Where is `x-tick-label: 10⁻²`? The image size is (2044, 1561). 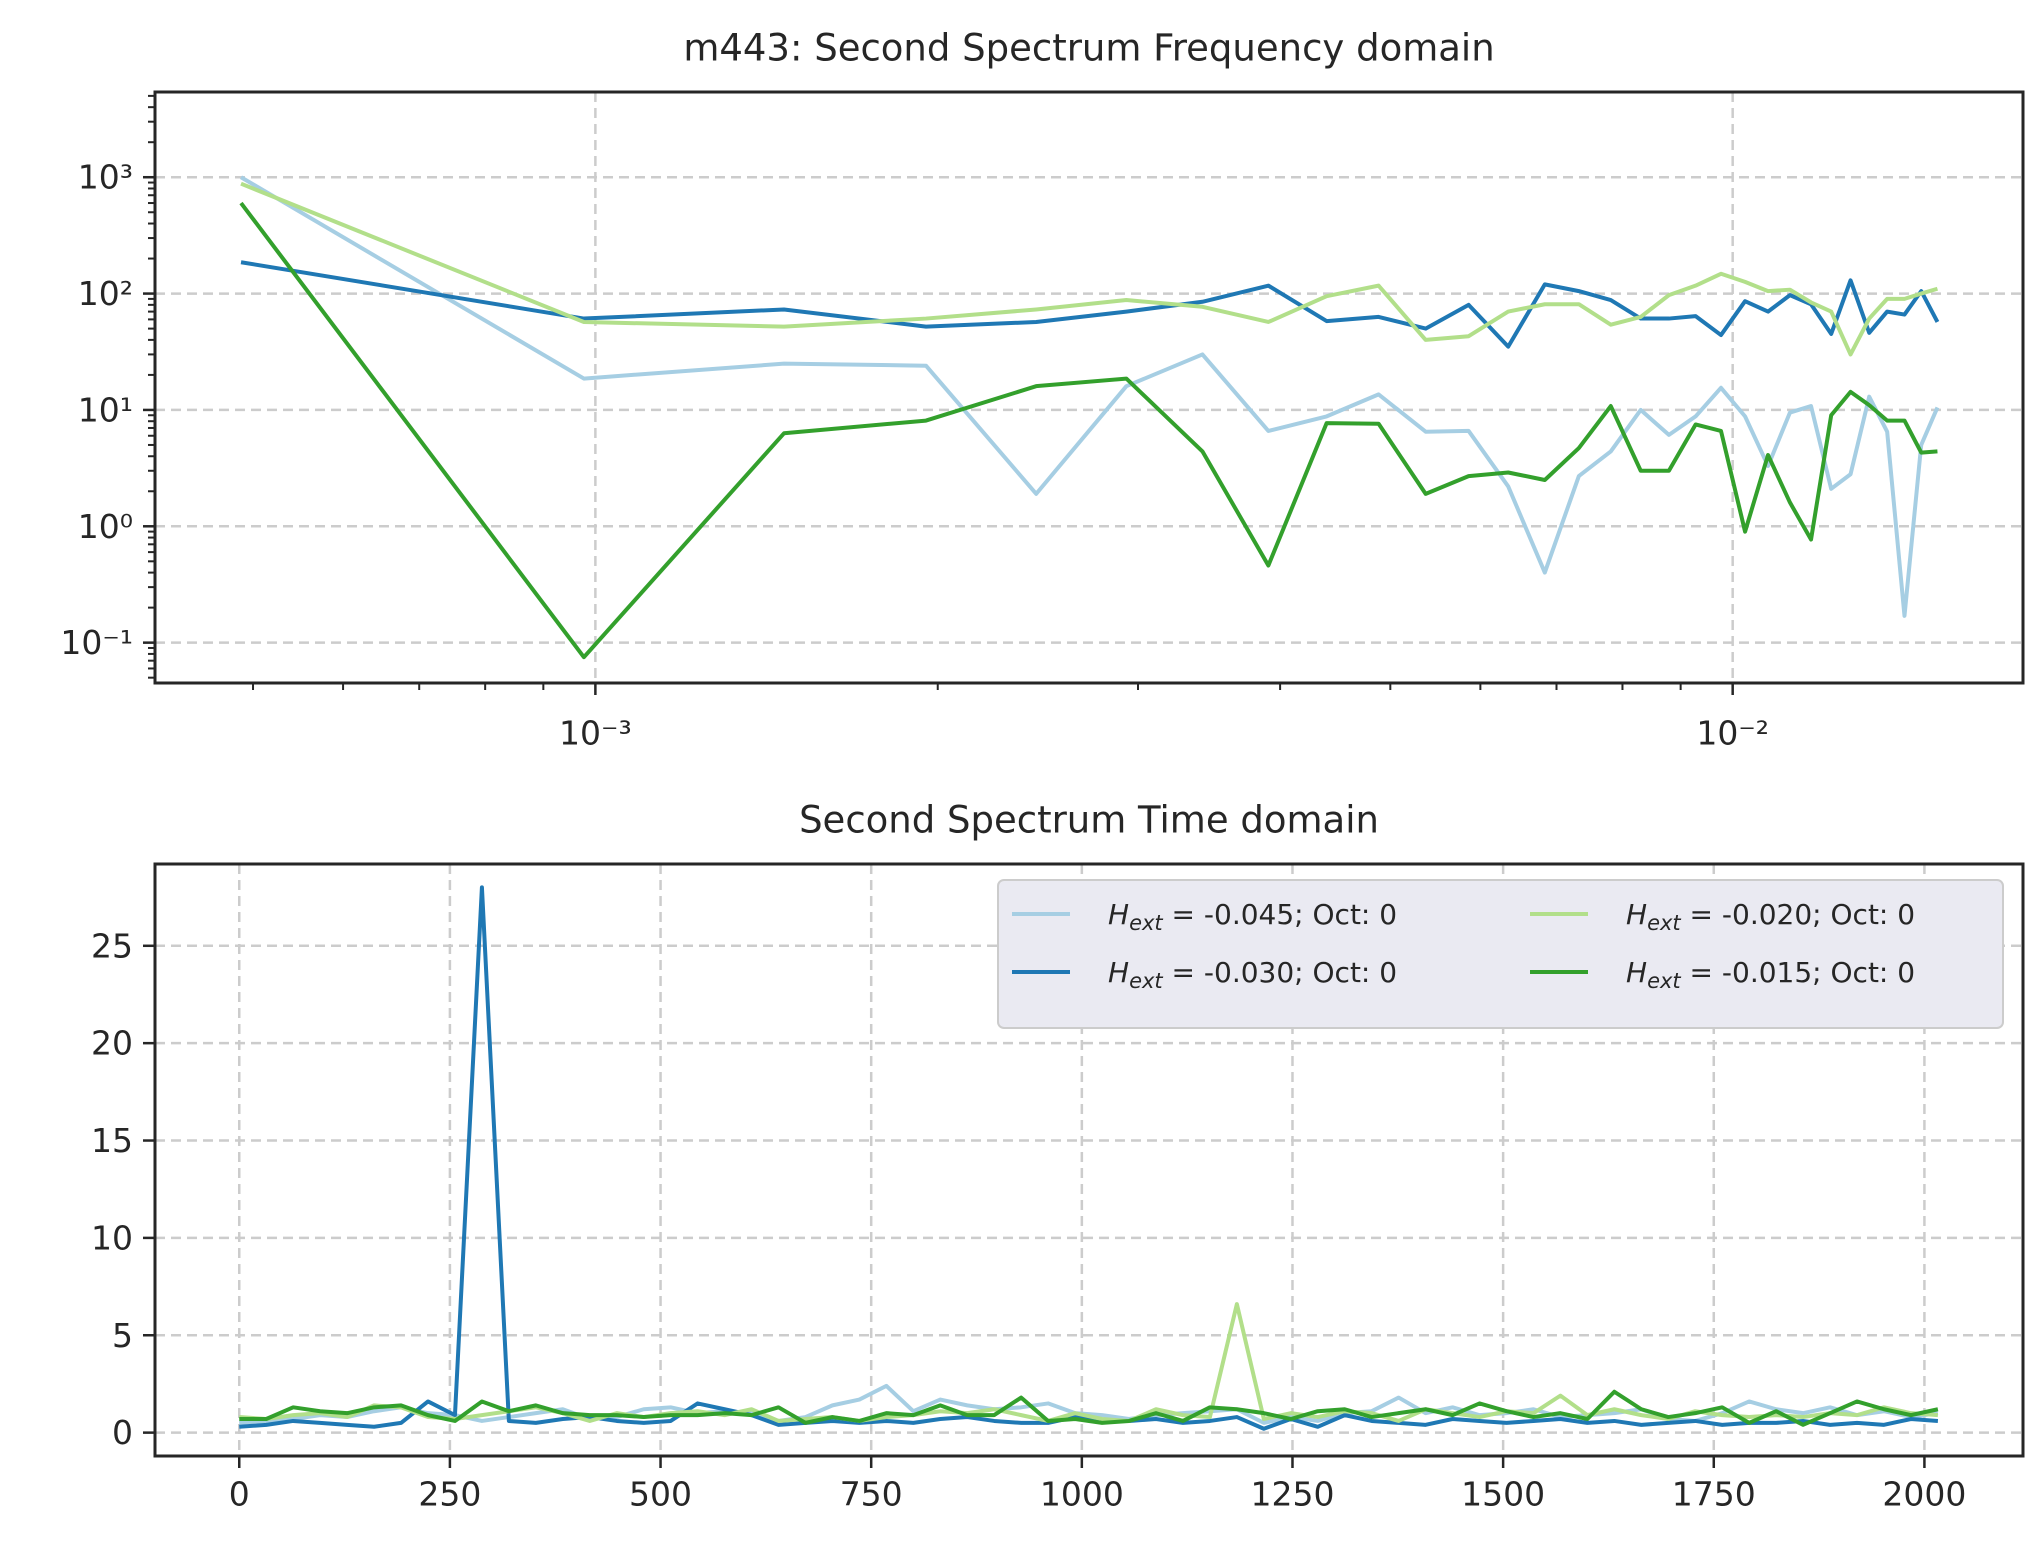 x-tick-label: 10⁻² is located at coordinates (1732, 733).